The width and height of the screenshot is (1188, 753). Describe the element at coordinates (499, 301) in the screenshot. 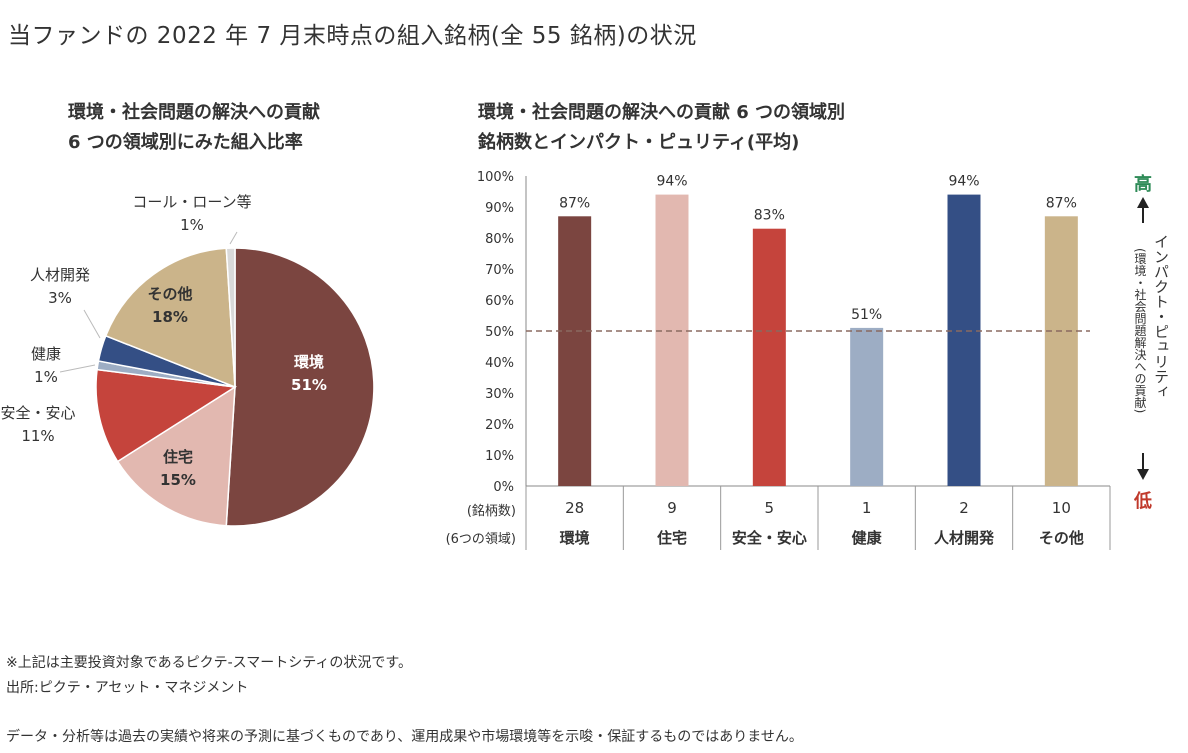

I see `y-tick-label: 60%` at that location.